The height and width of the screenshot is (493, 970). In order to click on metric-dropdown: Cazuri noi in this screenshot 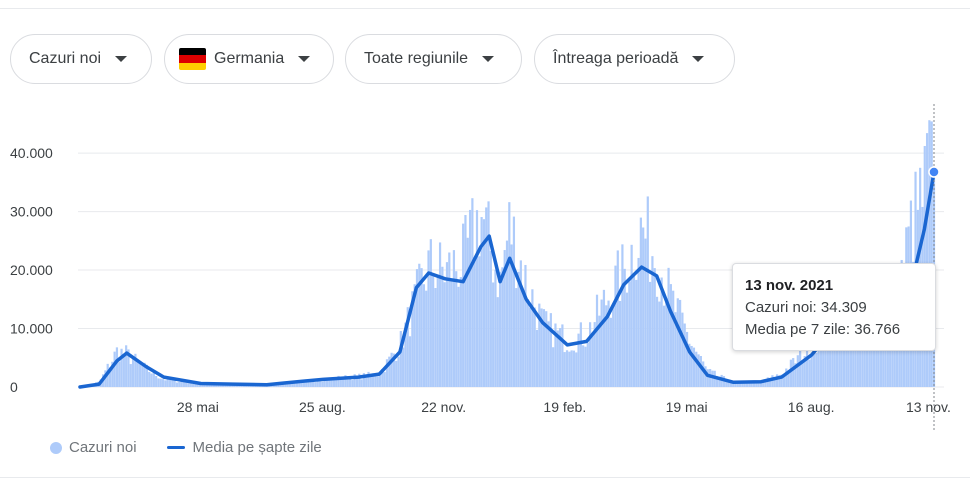, I will do `click(81, 59)`.